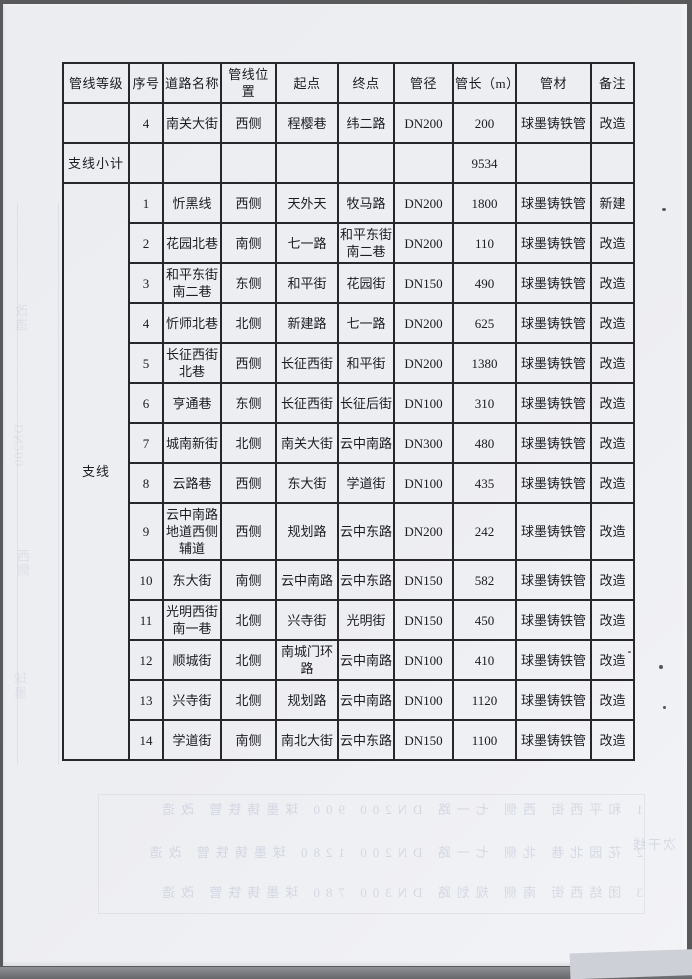  Describe the element at coordinates (484, 740) in the screenshot. I see `cell-len: 1100` at that location.